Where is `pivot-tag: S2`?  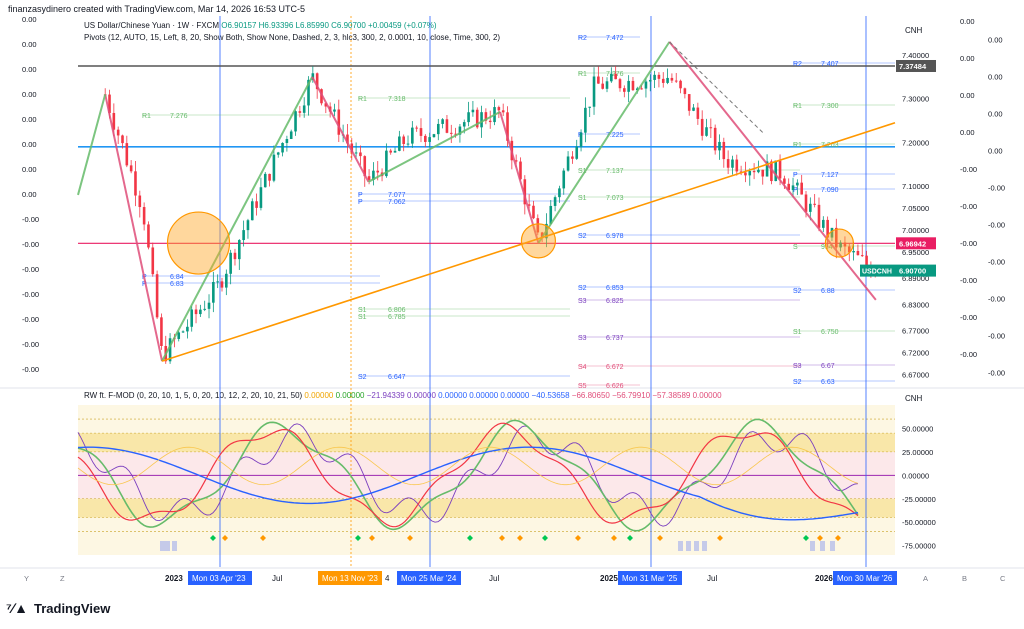 pivot-tag: S2 is located at coordinates (362, 377).